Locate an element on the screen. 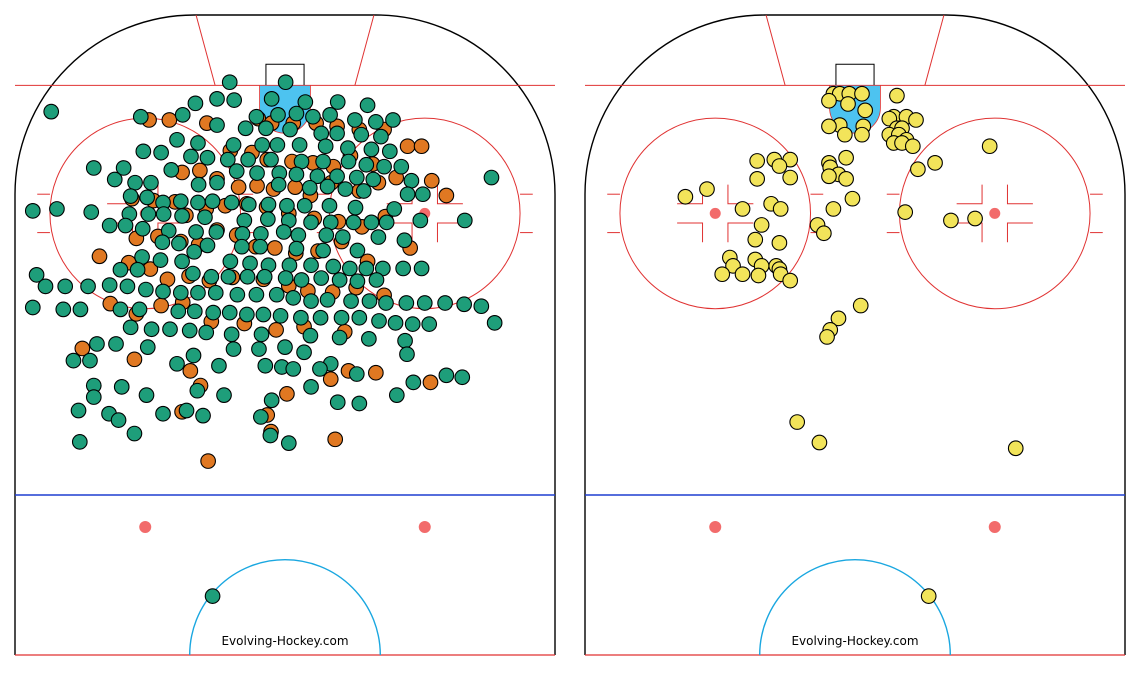  faceoff-l-mark is located at coordinates (399, 232).